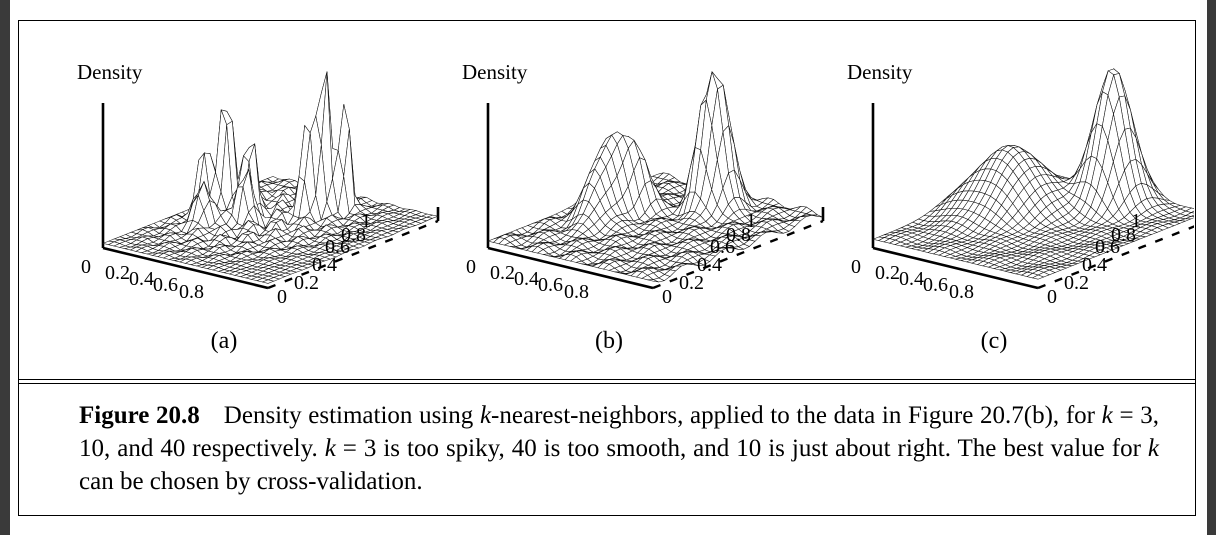 This screenshot has height=535, width=1216. What do you see at coordinates (994, 341) in the screenshot?
I see `panel-letter: (c)` at bounding box center [994, 341].